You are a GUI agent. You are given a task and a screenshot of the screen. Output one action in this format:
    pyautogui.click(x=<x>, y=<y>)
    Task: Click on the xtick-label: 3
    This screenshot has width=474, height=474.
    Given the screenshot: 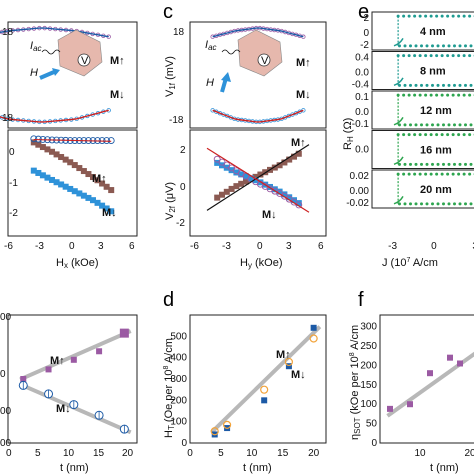 What is the action you would take?
    pyautogui.click(x=473, y=246)
    